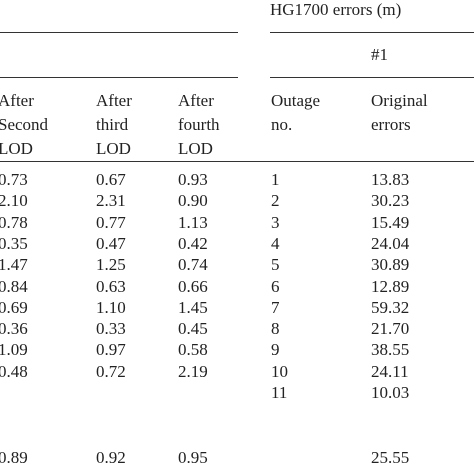 Image resolution: width=474 pixels, height=474 pixels. I want to click on cell: 0.78, so click(14, 222).